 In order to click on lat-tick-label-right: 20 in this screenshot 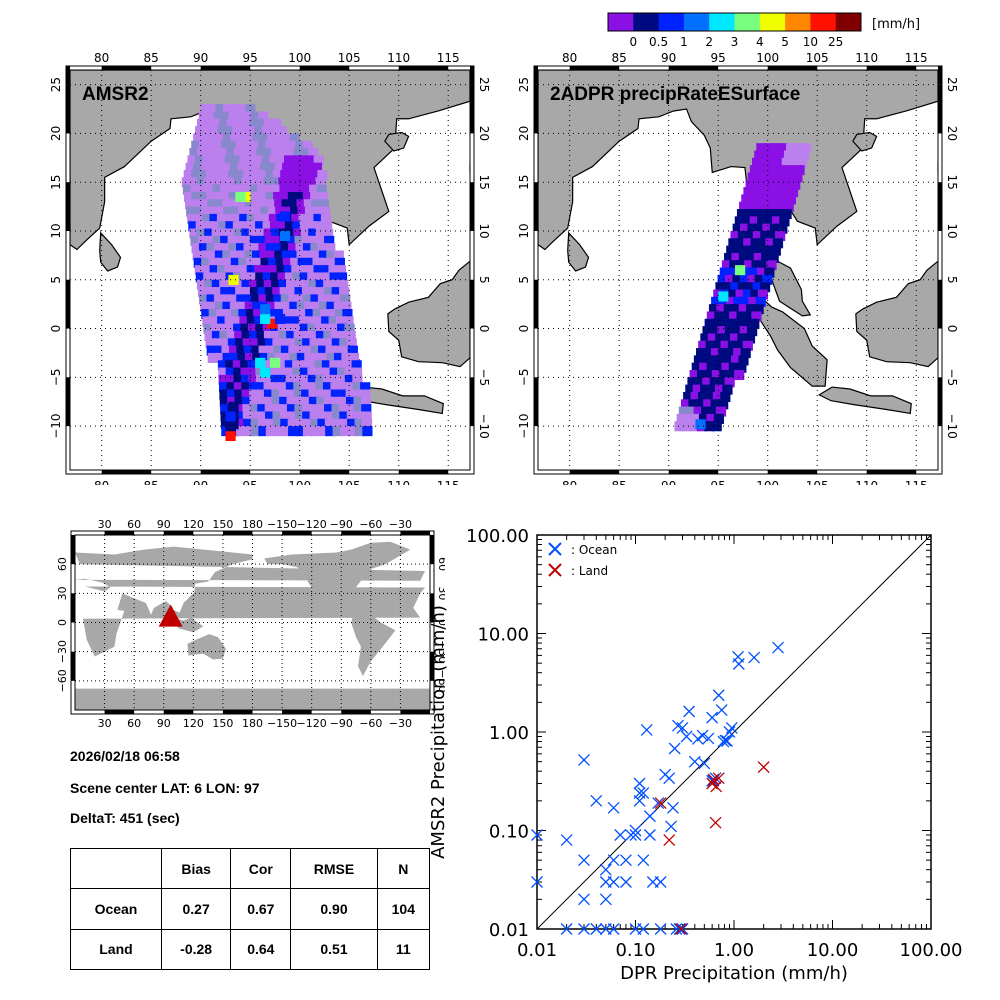, I will do `click(952, 133)`.